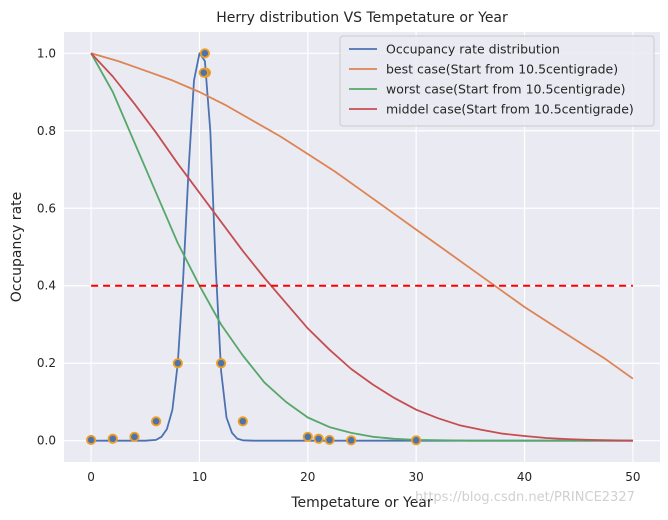  What do you see at coordinates (363, 477) in the screenshot?
I see `x-ticks: 0 10 20 30 40 50` at bounding box center [363, 477].